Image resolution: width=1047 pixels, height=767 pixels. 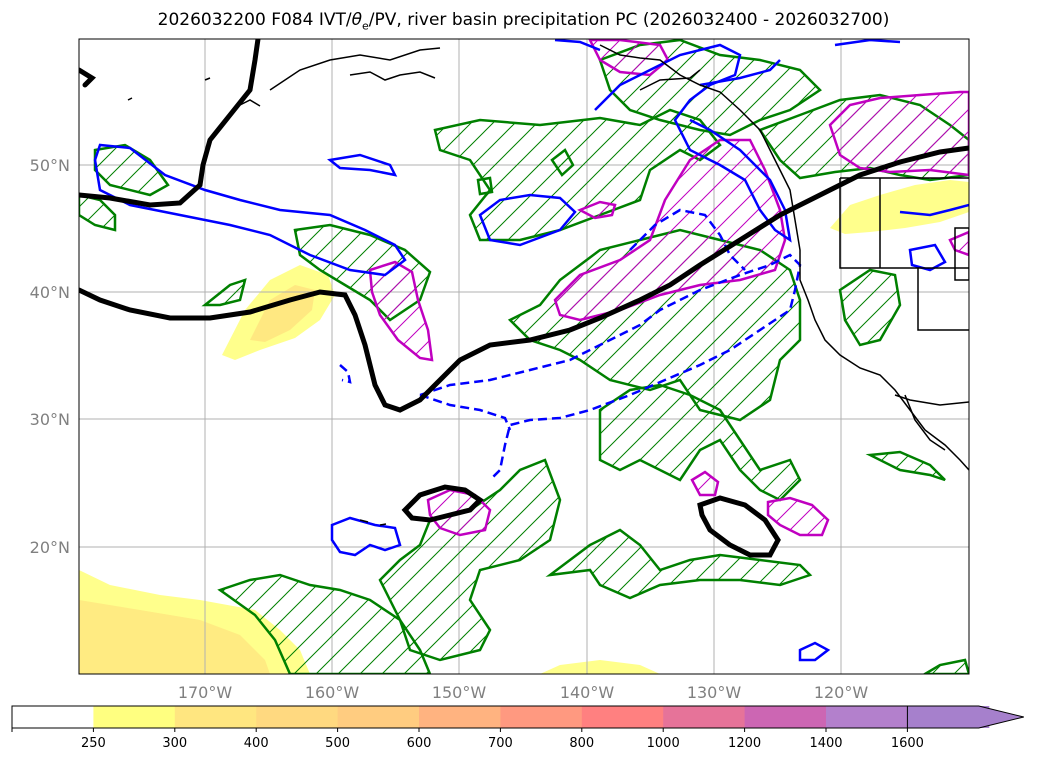 What do you see at coordinates (459, 692) in the screenshot?
I see `lon-label-150w: 150°W` at bounding box center [459, 692].